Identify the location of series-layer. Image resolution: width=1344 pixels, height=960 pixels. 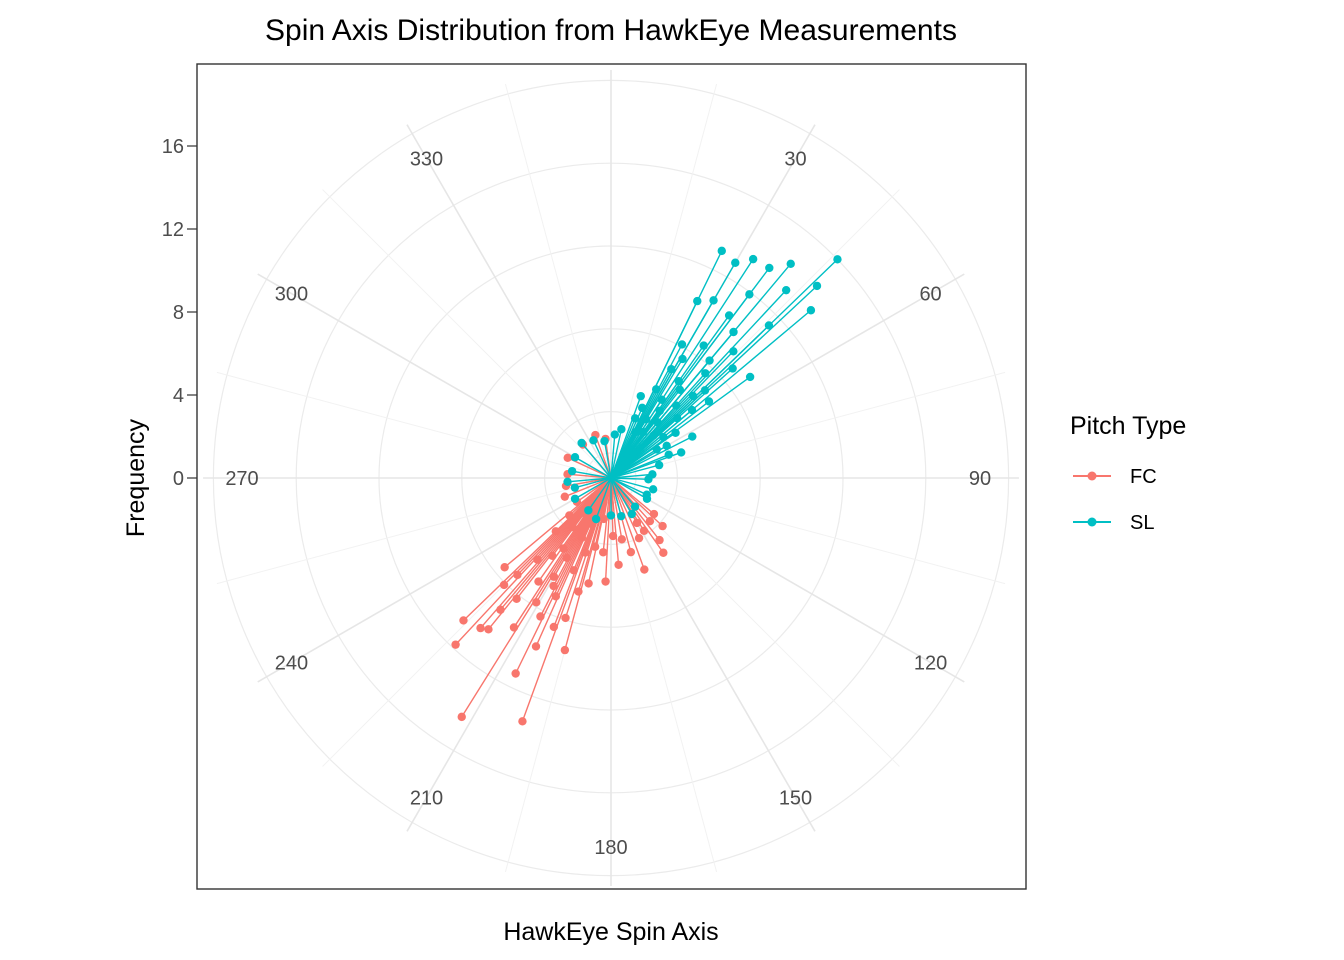
(646, 486).